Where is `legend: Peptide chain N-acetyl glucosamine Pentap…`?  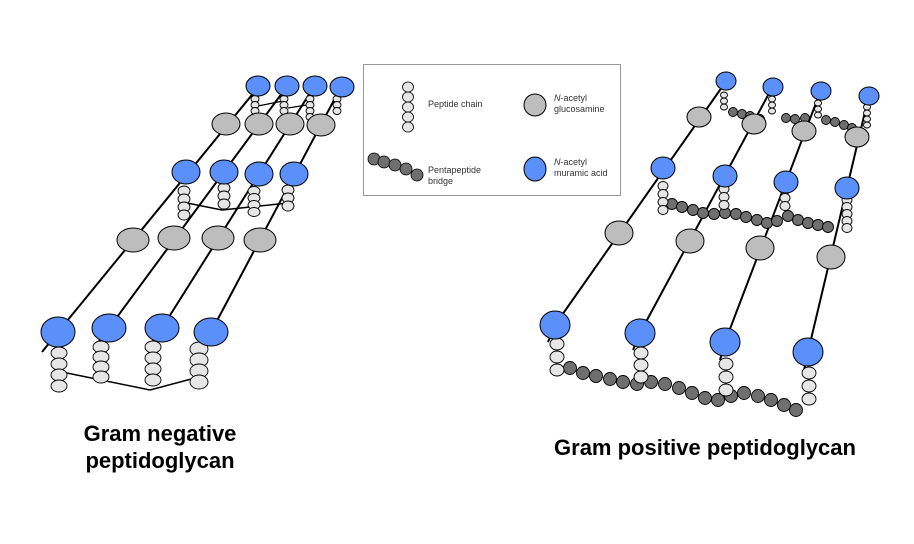
legend: Peptide chain N-acetyl glucosamine Pentap… is located at coordinates (492, 130).